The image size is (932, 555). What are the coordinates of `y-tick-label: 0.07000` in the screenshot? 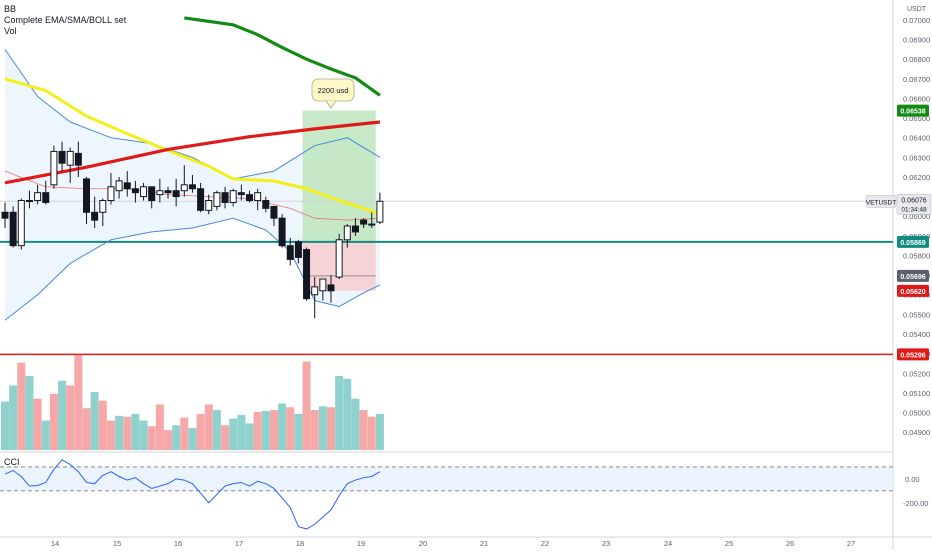 It's located at (916, 20).